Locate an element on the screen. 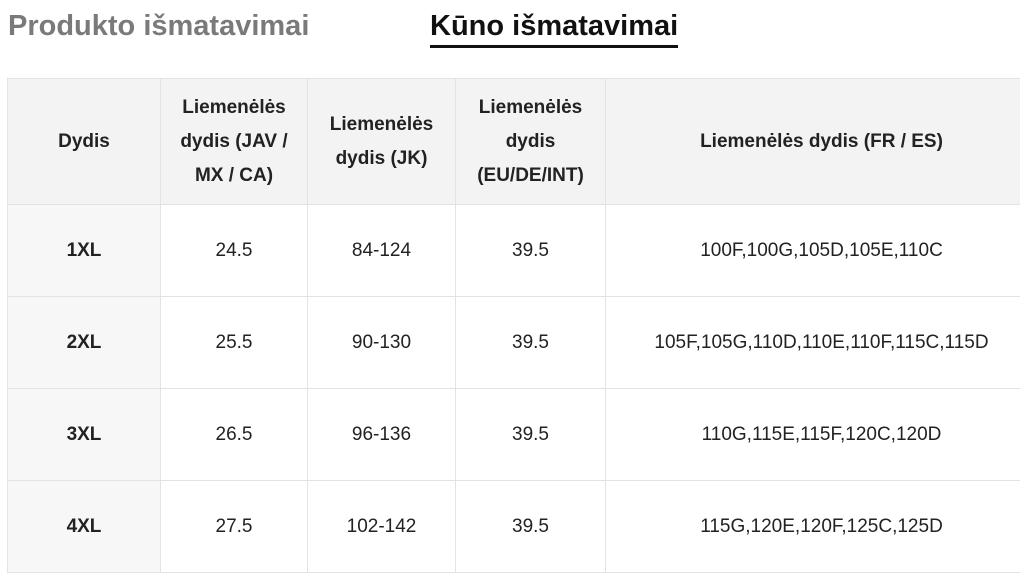 The height and width of the screenshot is (582, 1020). table-cell: 96-136 is located at coordinates (381, 434).